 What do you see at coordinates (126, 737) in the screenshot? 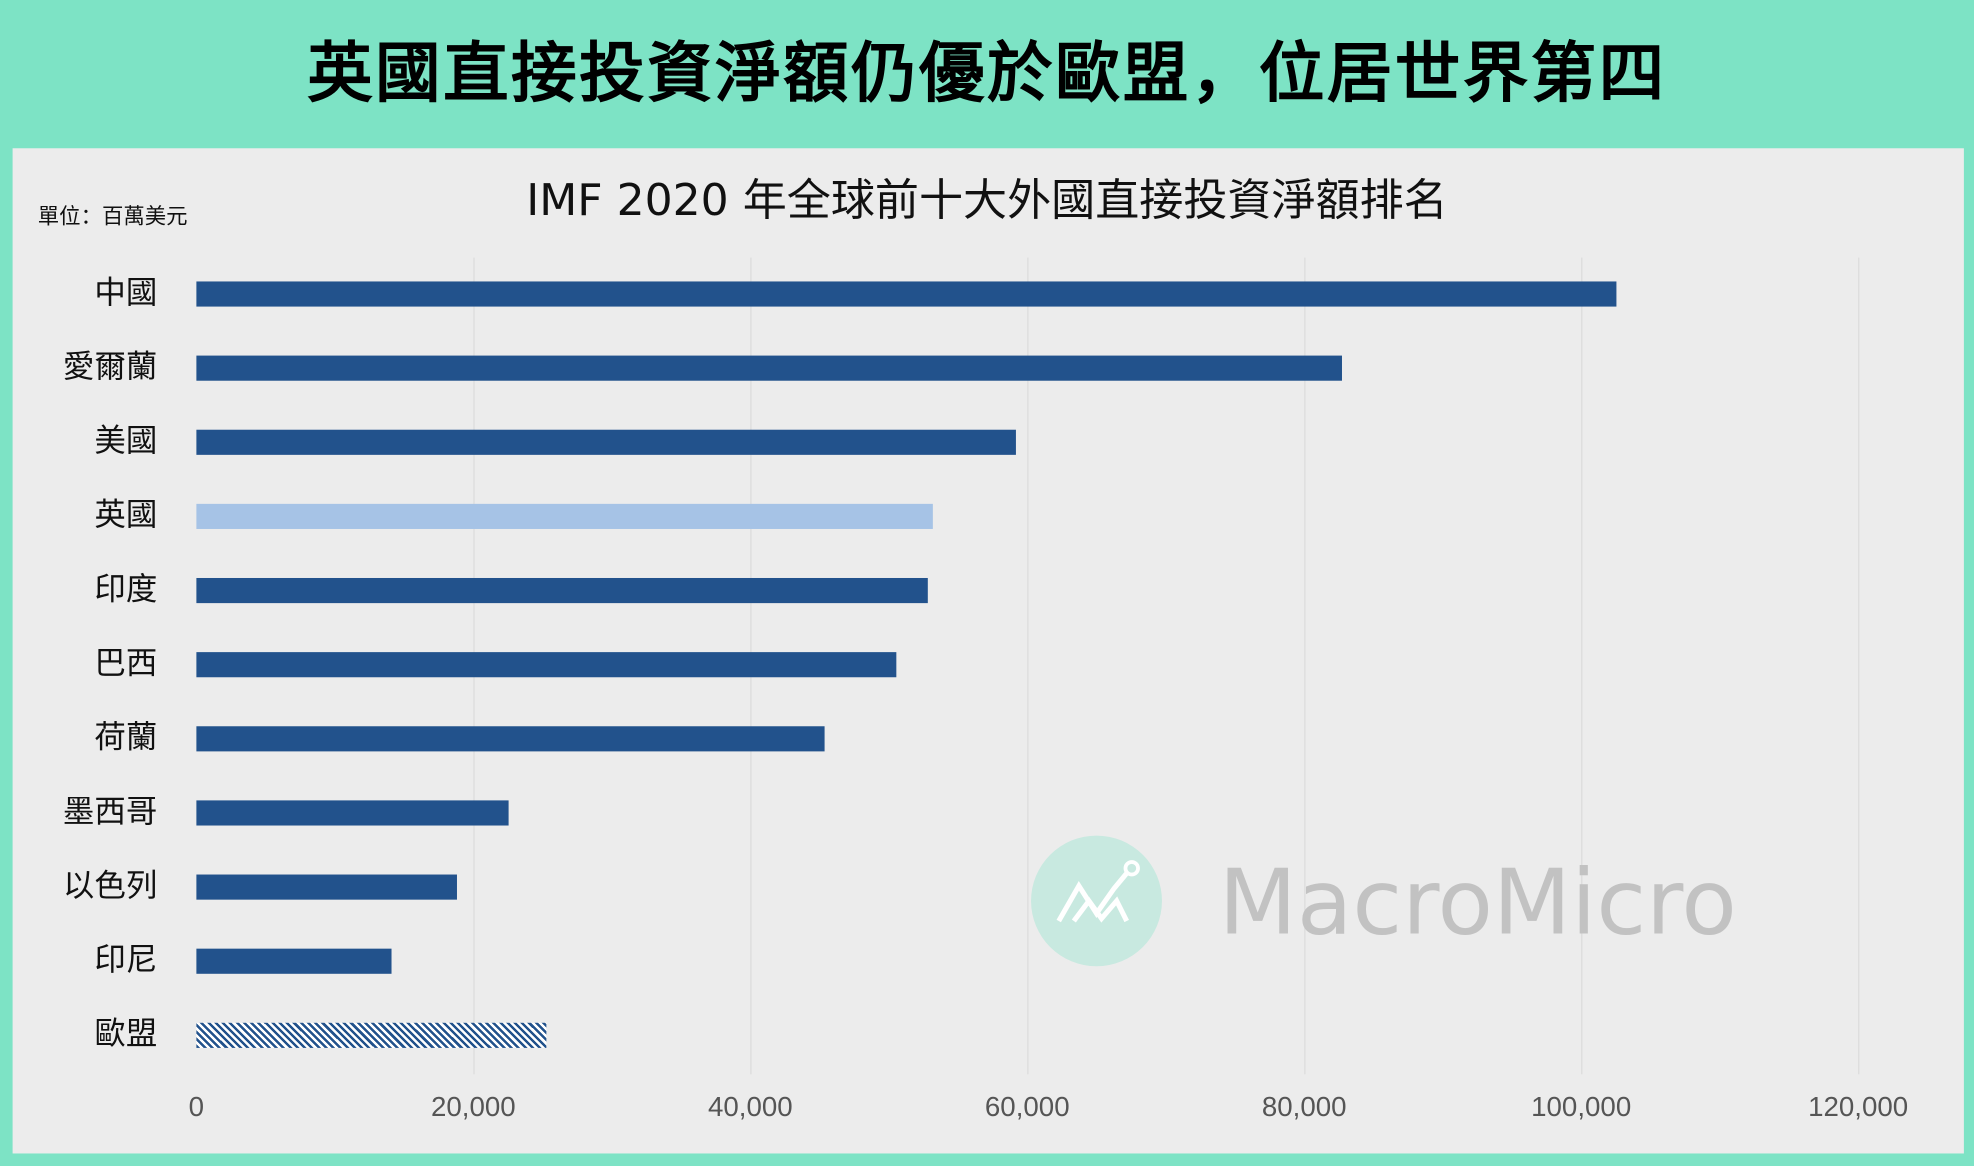
I see `category-label: 荷蘭` at bounding box center [126, 737].